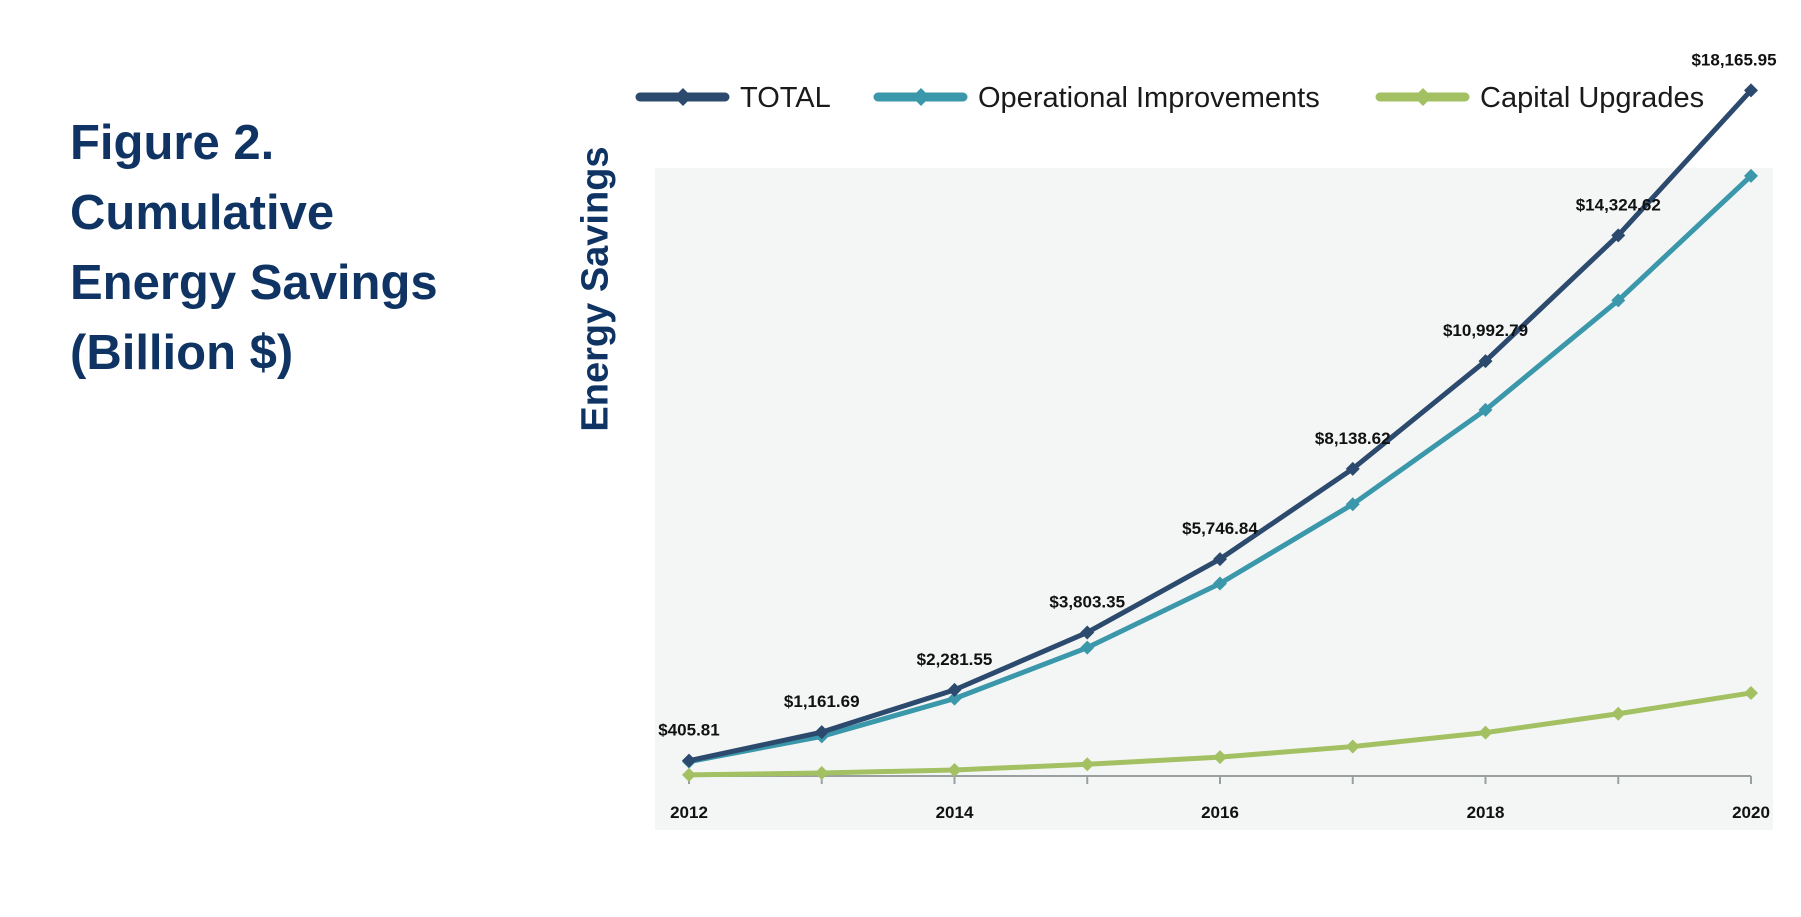 This screenshot has width=1801, height=917. What do you see at coordinates (1733, 59) in the screenshot?
I see `data-label: $18,165.95` at bounding box center [1733, 59].